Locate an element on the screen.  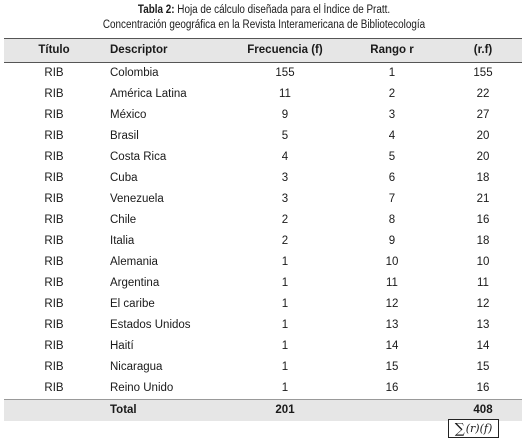
cell-frecuencia: 155 is located at coordinates (285, 73).